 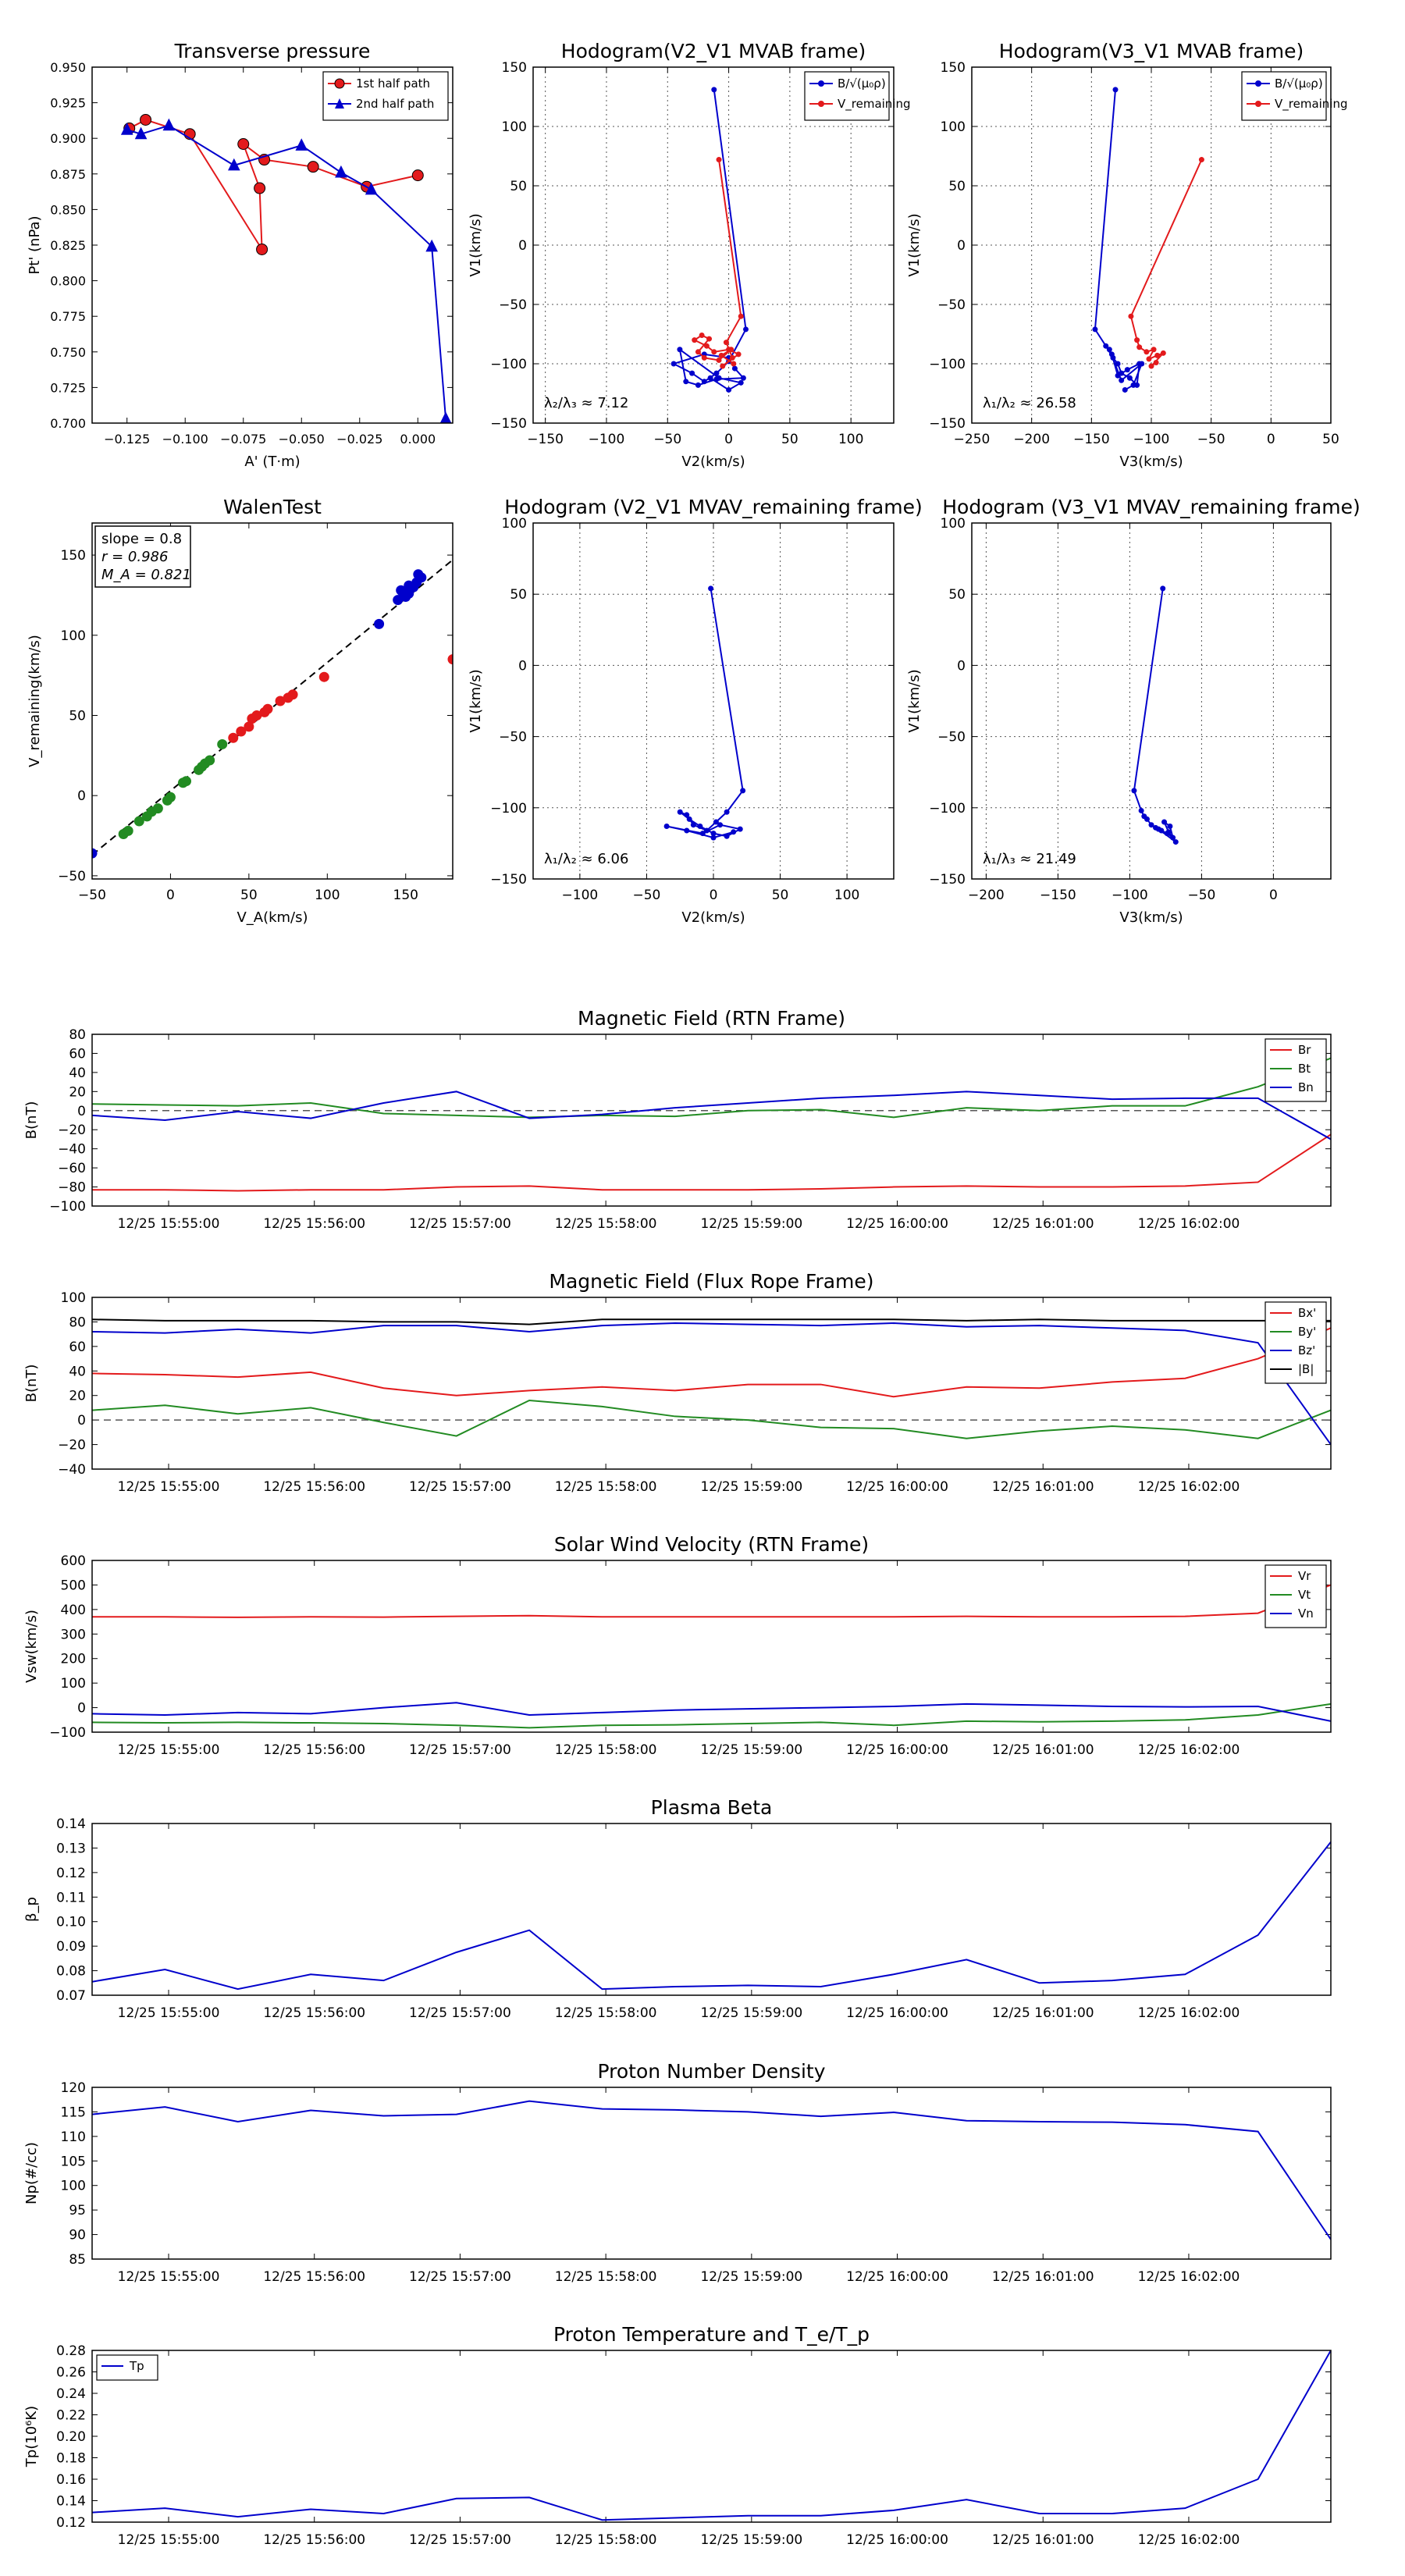 What do you see at coordinates (948, 809) in the screenshot?
I see `h4-ytick-label: −100` at bounding box center [948, 809].